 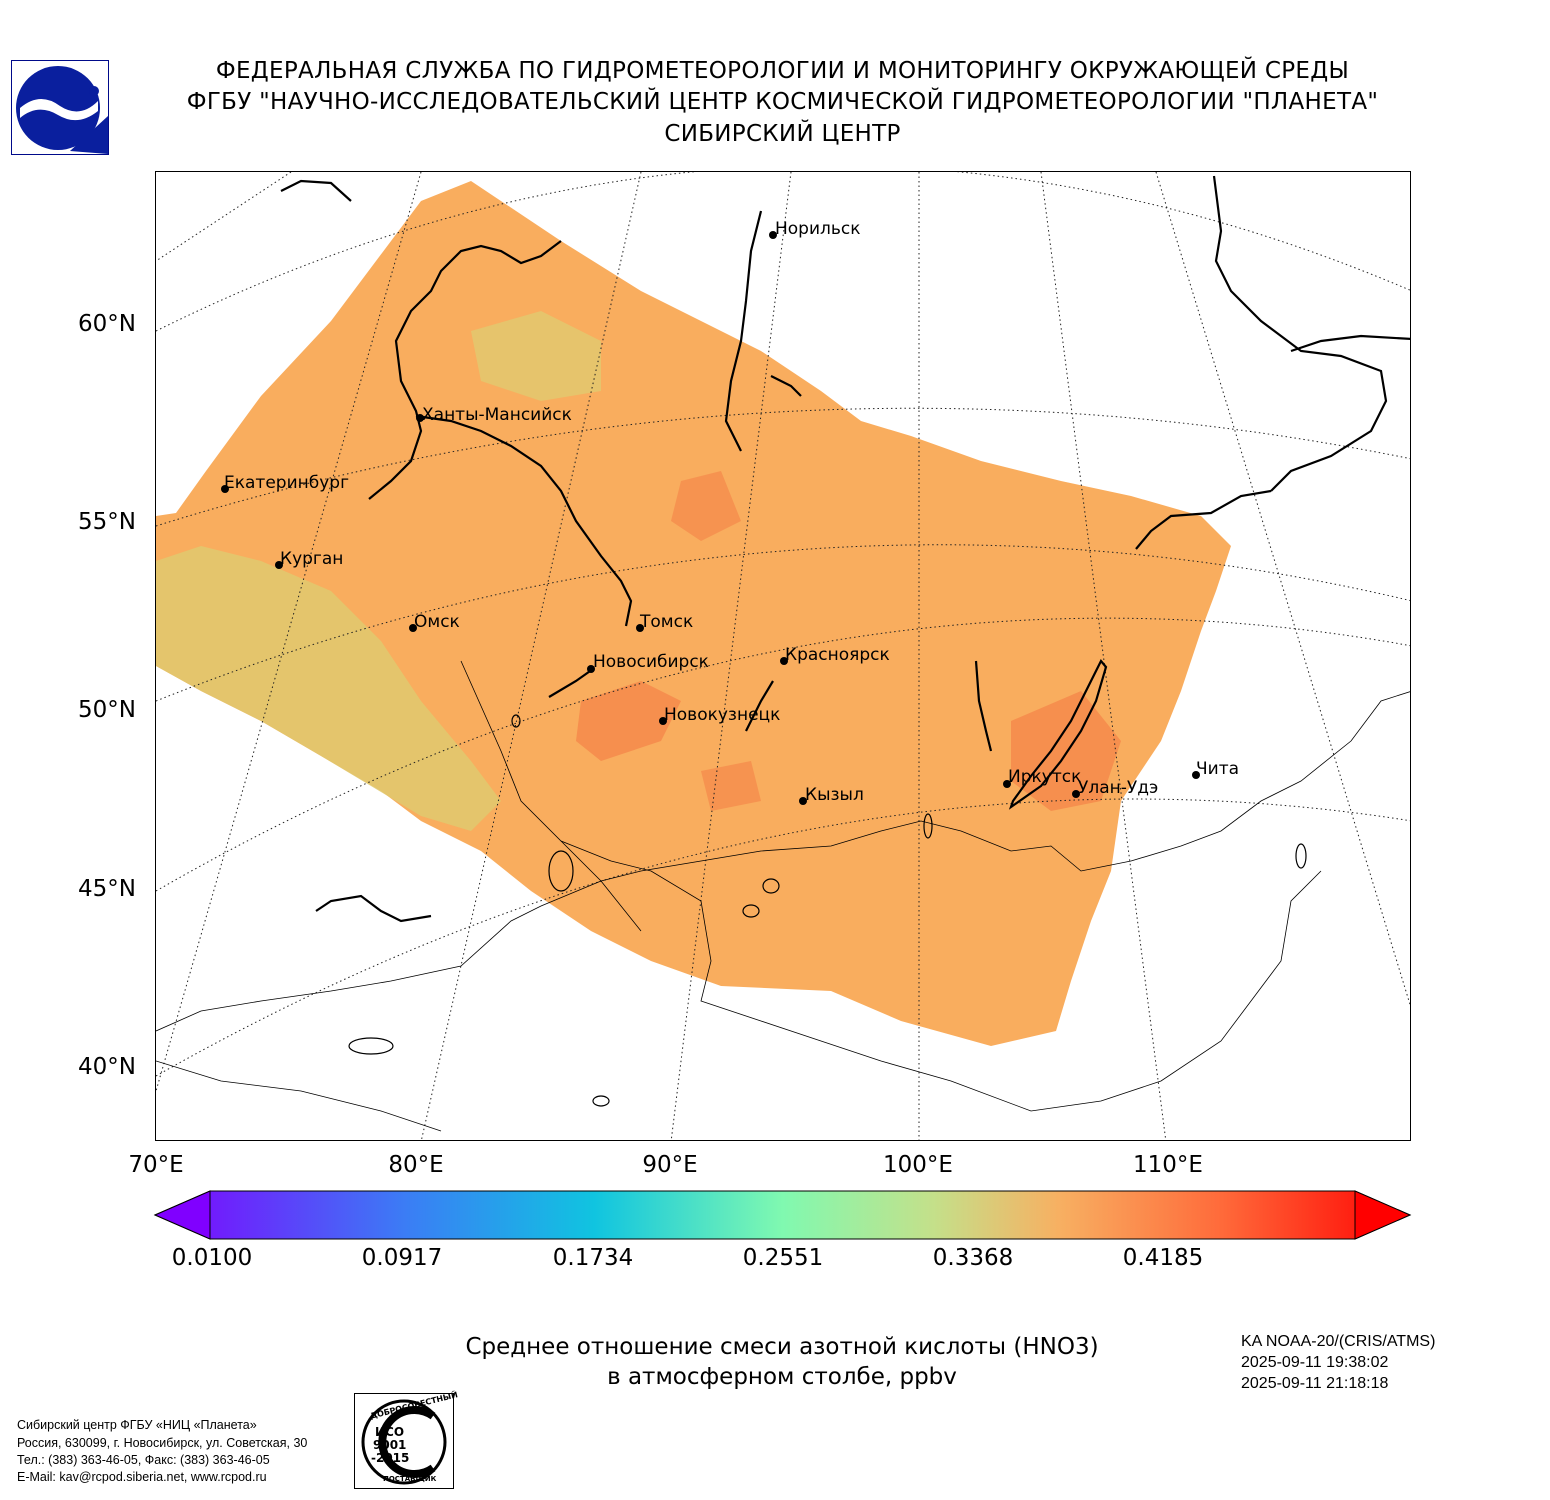 What do you see at coordinates (1196, 775) in the screenshot?
I see `city-dot-chita` at bounding box center [1196, 775].